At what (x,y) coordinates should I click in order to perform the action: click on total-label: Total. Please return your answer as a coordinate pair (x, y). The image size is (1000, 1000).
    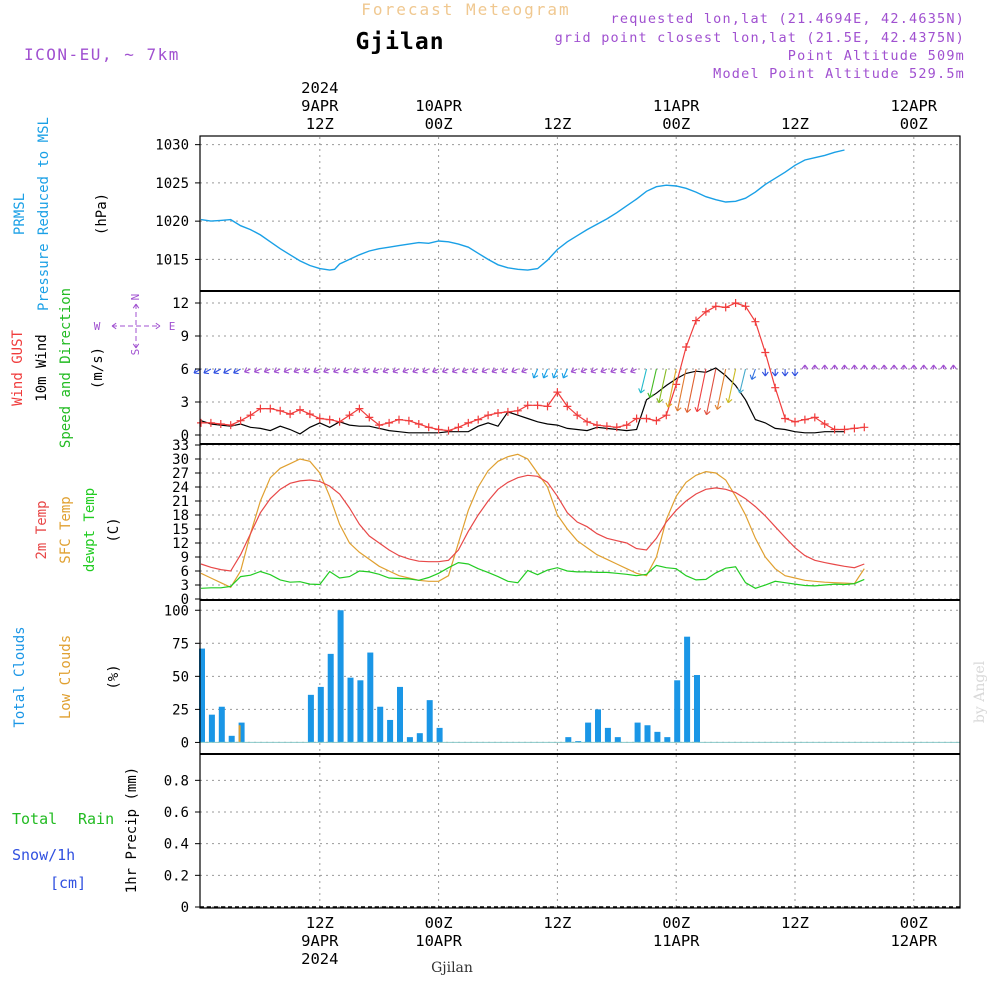
    Looking at the image, I should click on (34, 819).